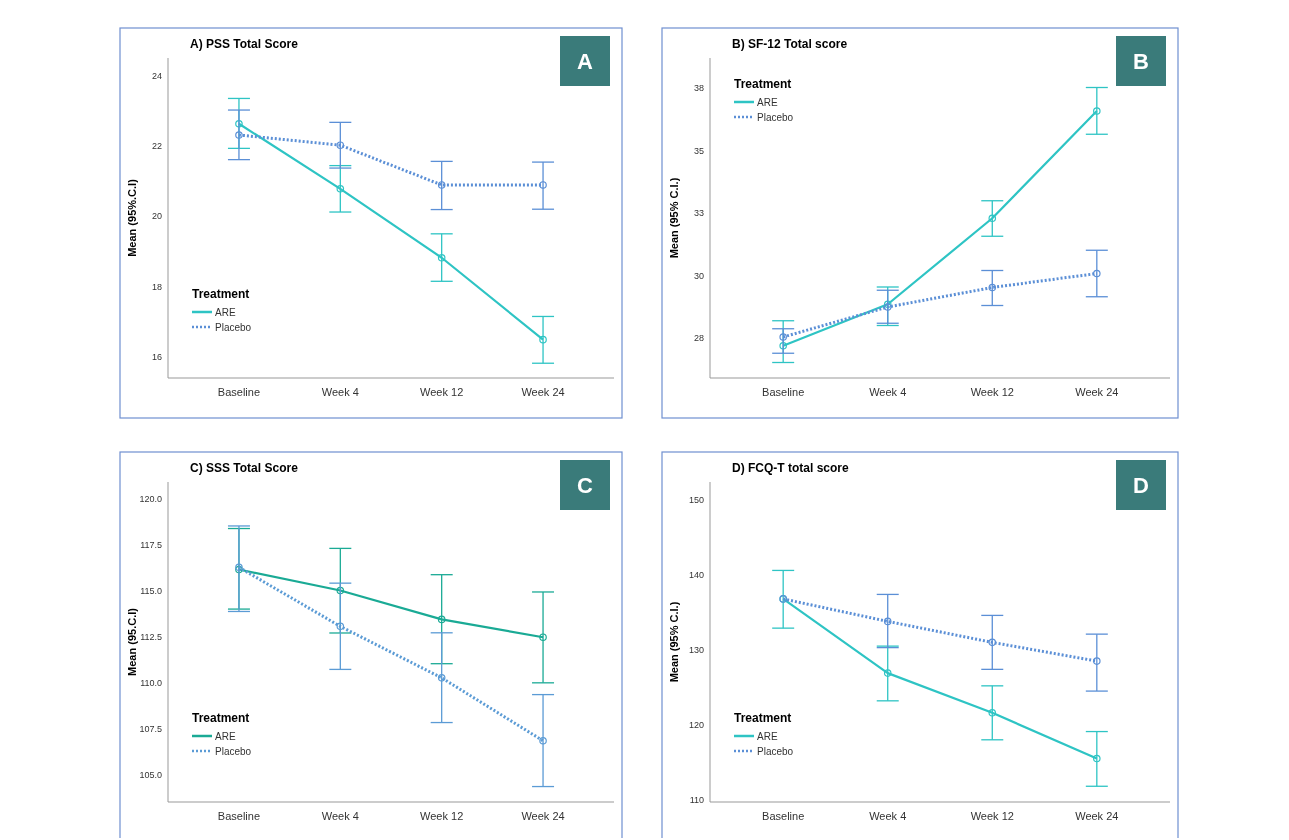  Describe the element at coordinates (156, 357) in the screenshot. I see `y-tick-label: 16` at that location.